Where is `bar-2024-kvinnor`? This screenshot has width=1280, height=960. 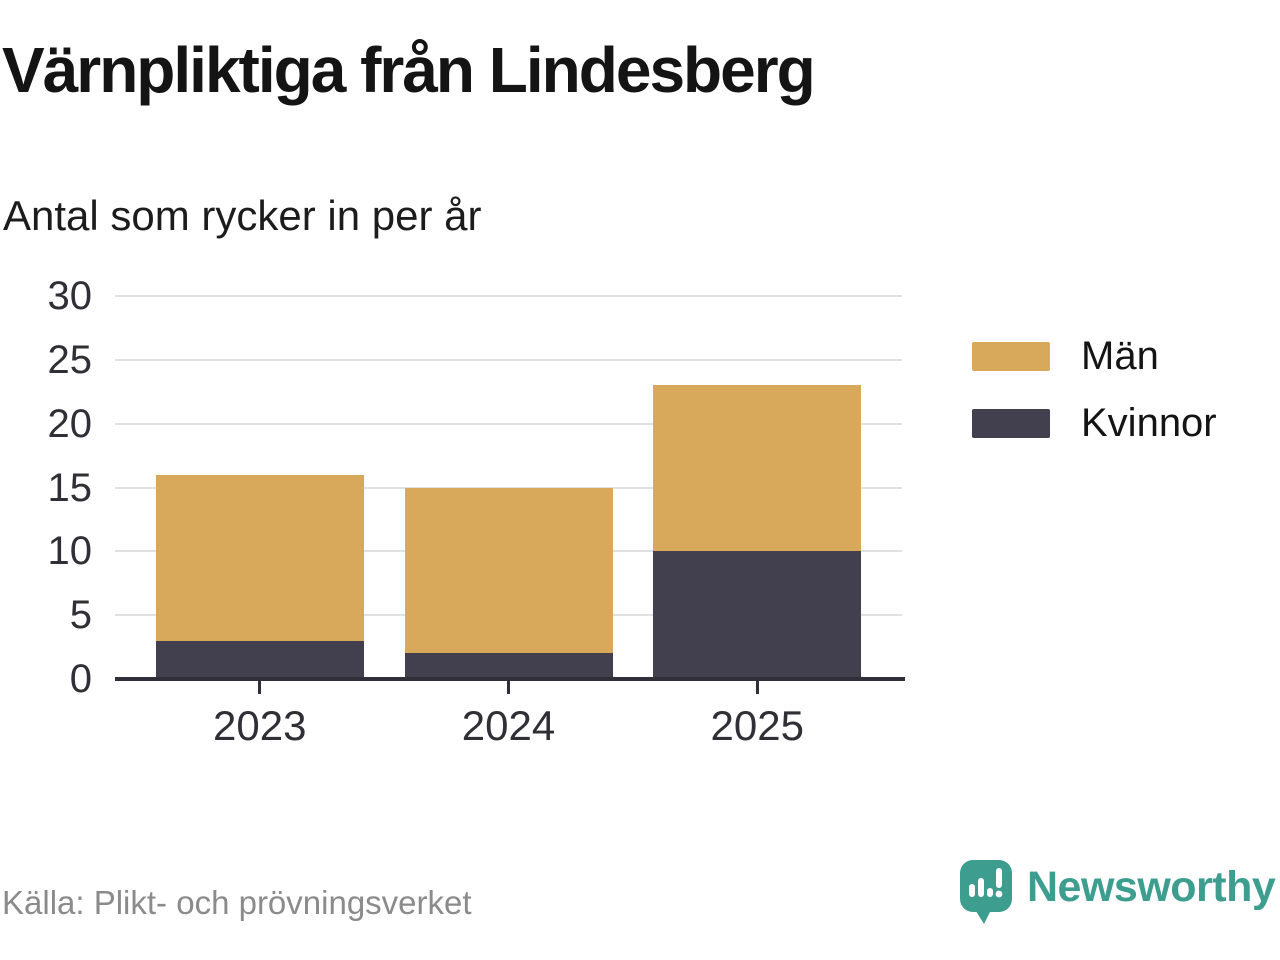 bar-2024-kvinnor is located at coordinates (508, 666).